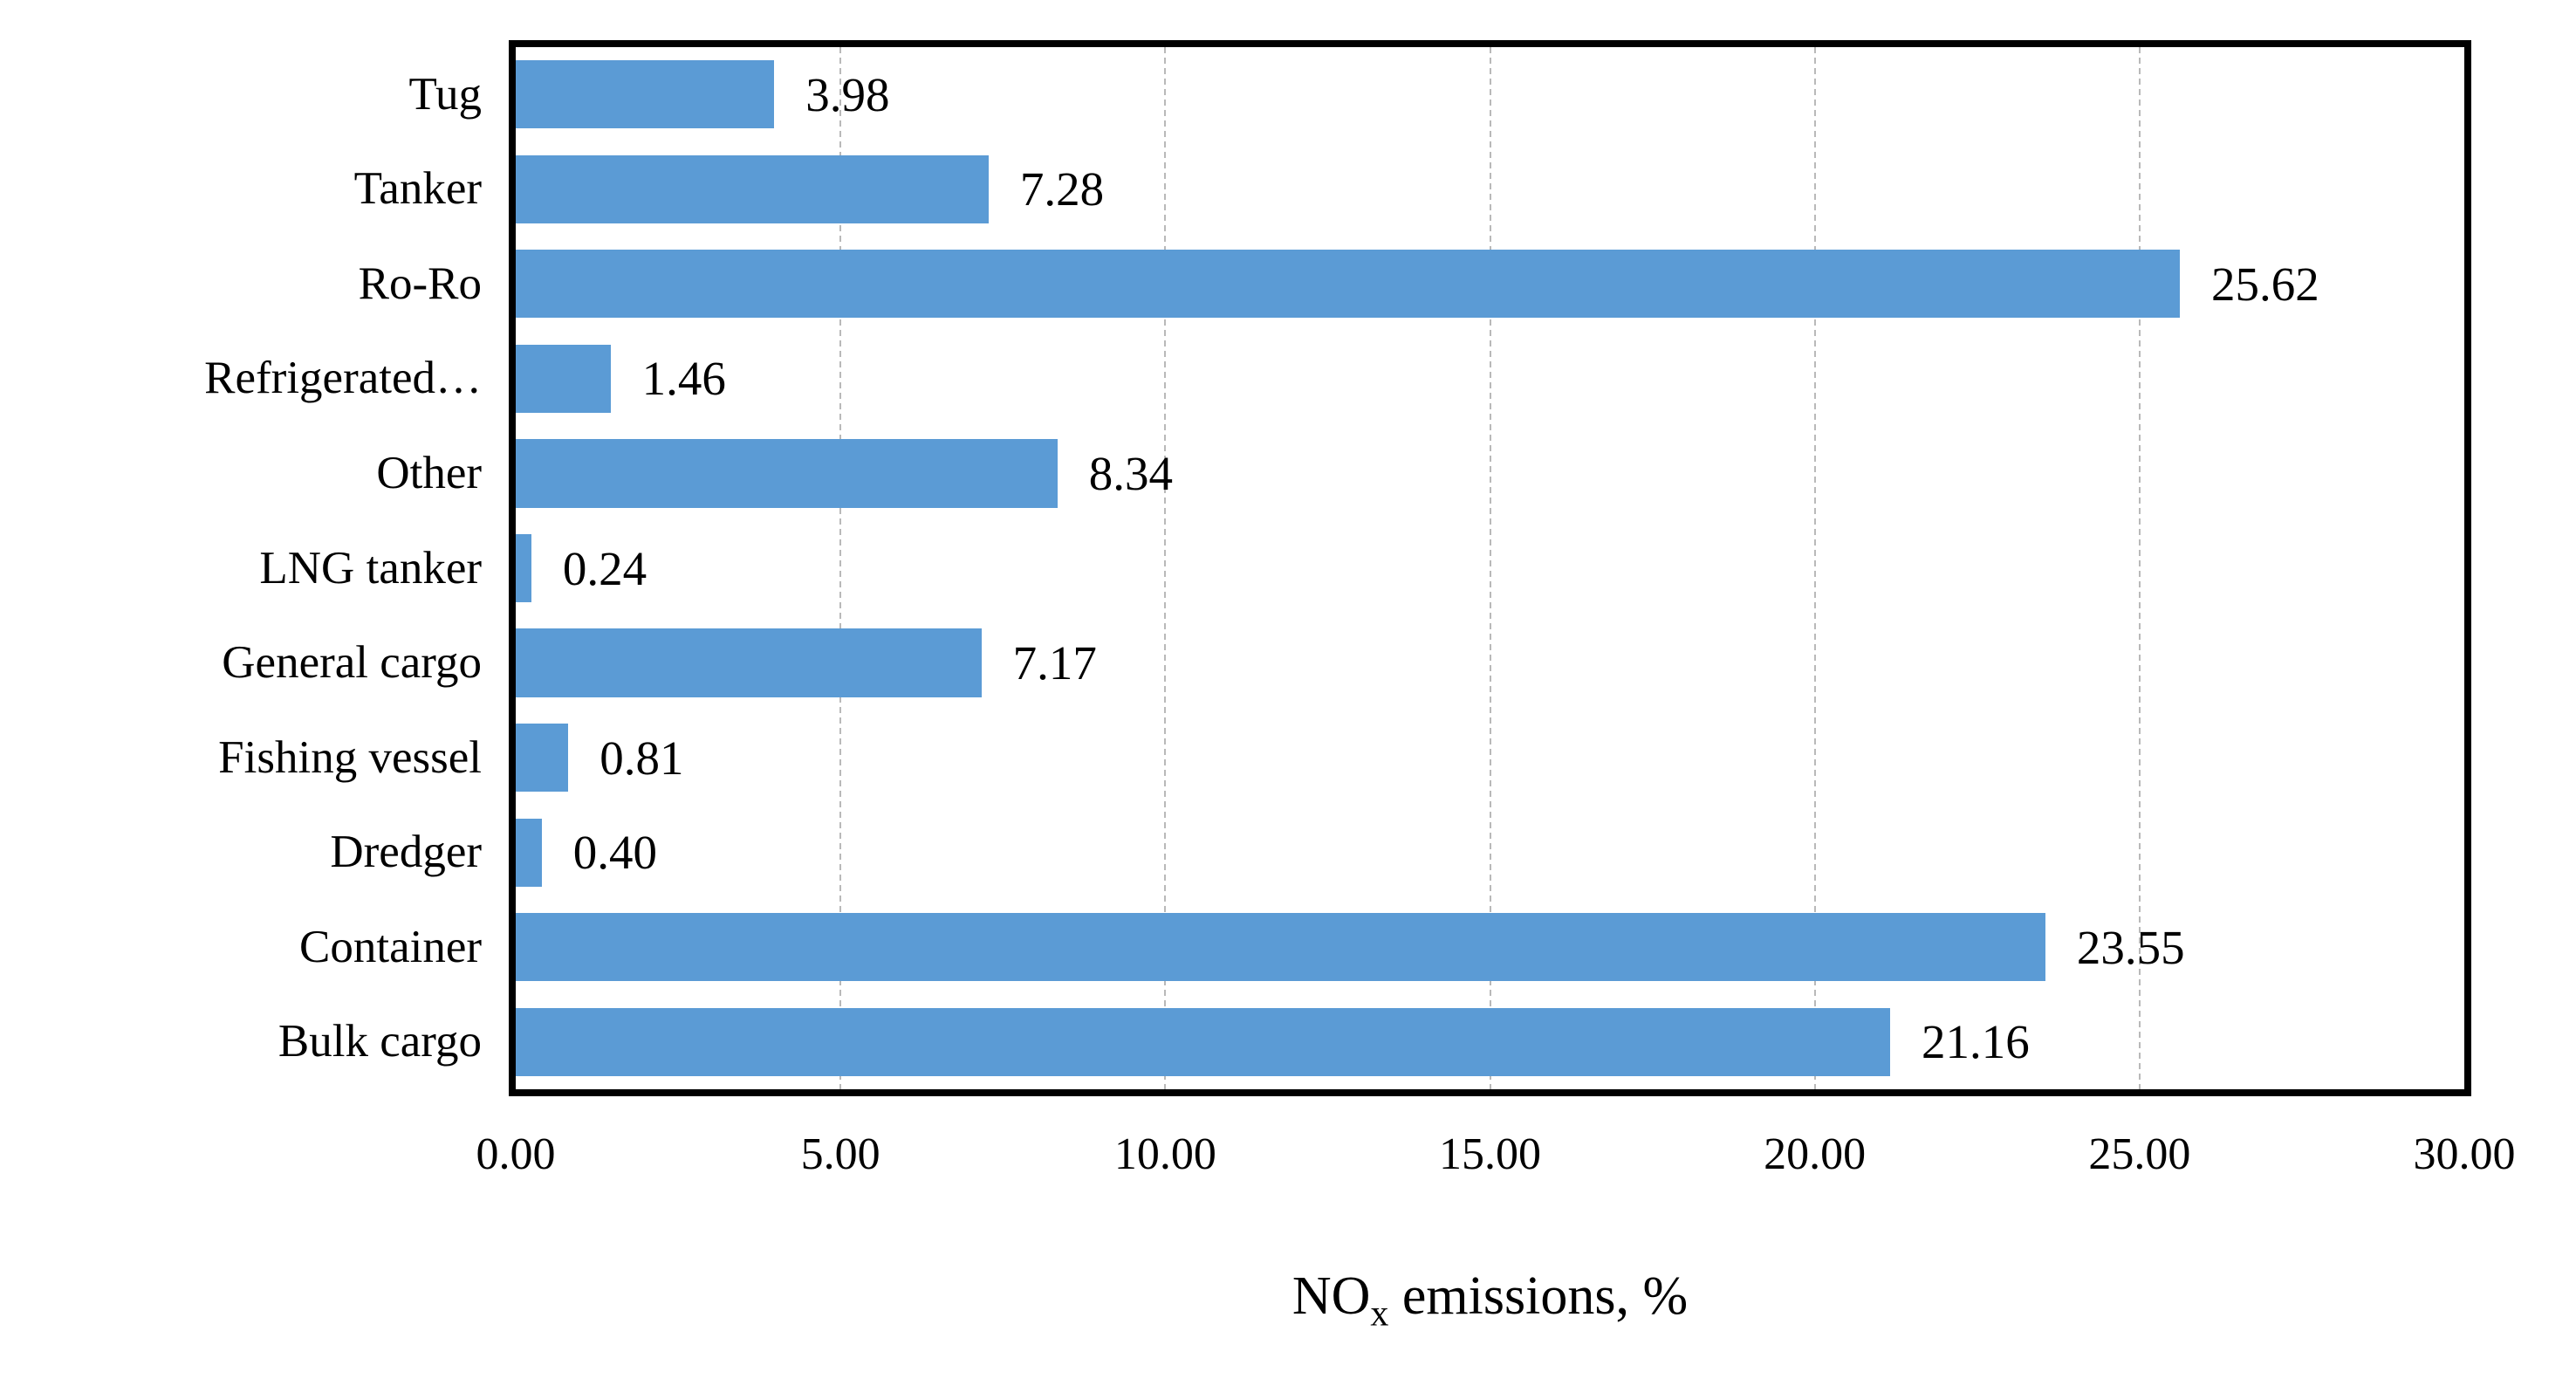  What do you see at coordinates (841, 568) in the screenshot?
I see `gridline-5.00` at bounding box center [841, 568].